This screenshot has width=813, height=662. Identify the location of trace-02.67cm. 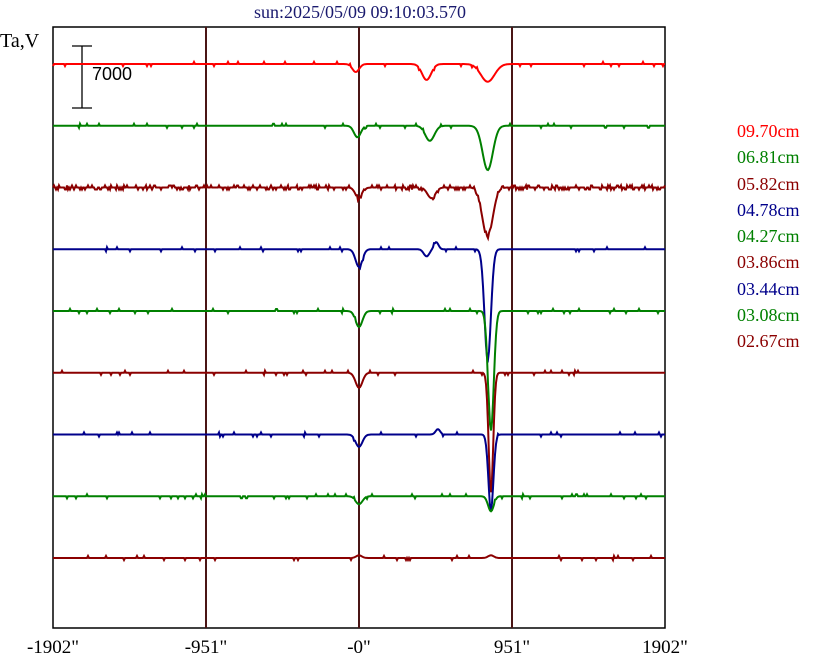
(359, 558).